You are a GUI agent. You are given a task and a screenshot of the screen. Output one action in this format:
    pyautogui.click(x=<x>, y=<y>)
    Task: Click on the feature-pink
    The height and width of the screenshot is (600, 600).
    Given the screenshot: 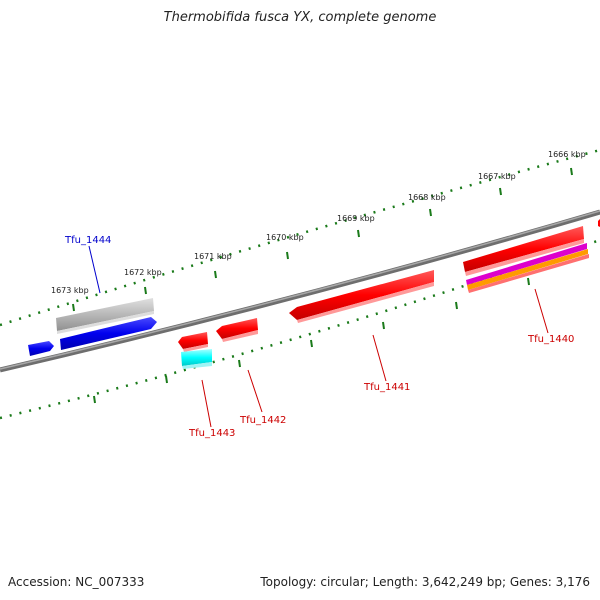 What is the action you would take?
    pyautogui.click(x=528, y=273)
    